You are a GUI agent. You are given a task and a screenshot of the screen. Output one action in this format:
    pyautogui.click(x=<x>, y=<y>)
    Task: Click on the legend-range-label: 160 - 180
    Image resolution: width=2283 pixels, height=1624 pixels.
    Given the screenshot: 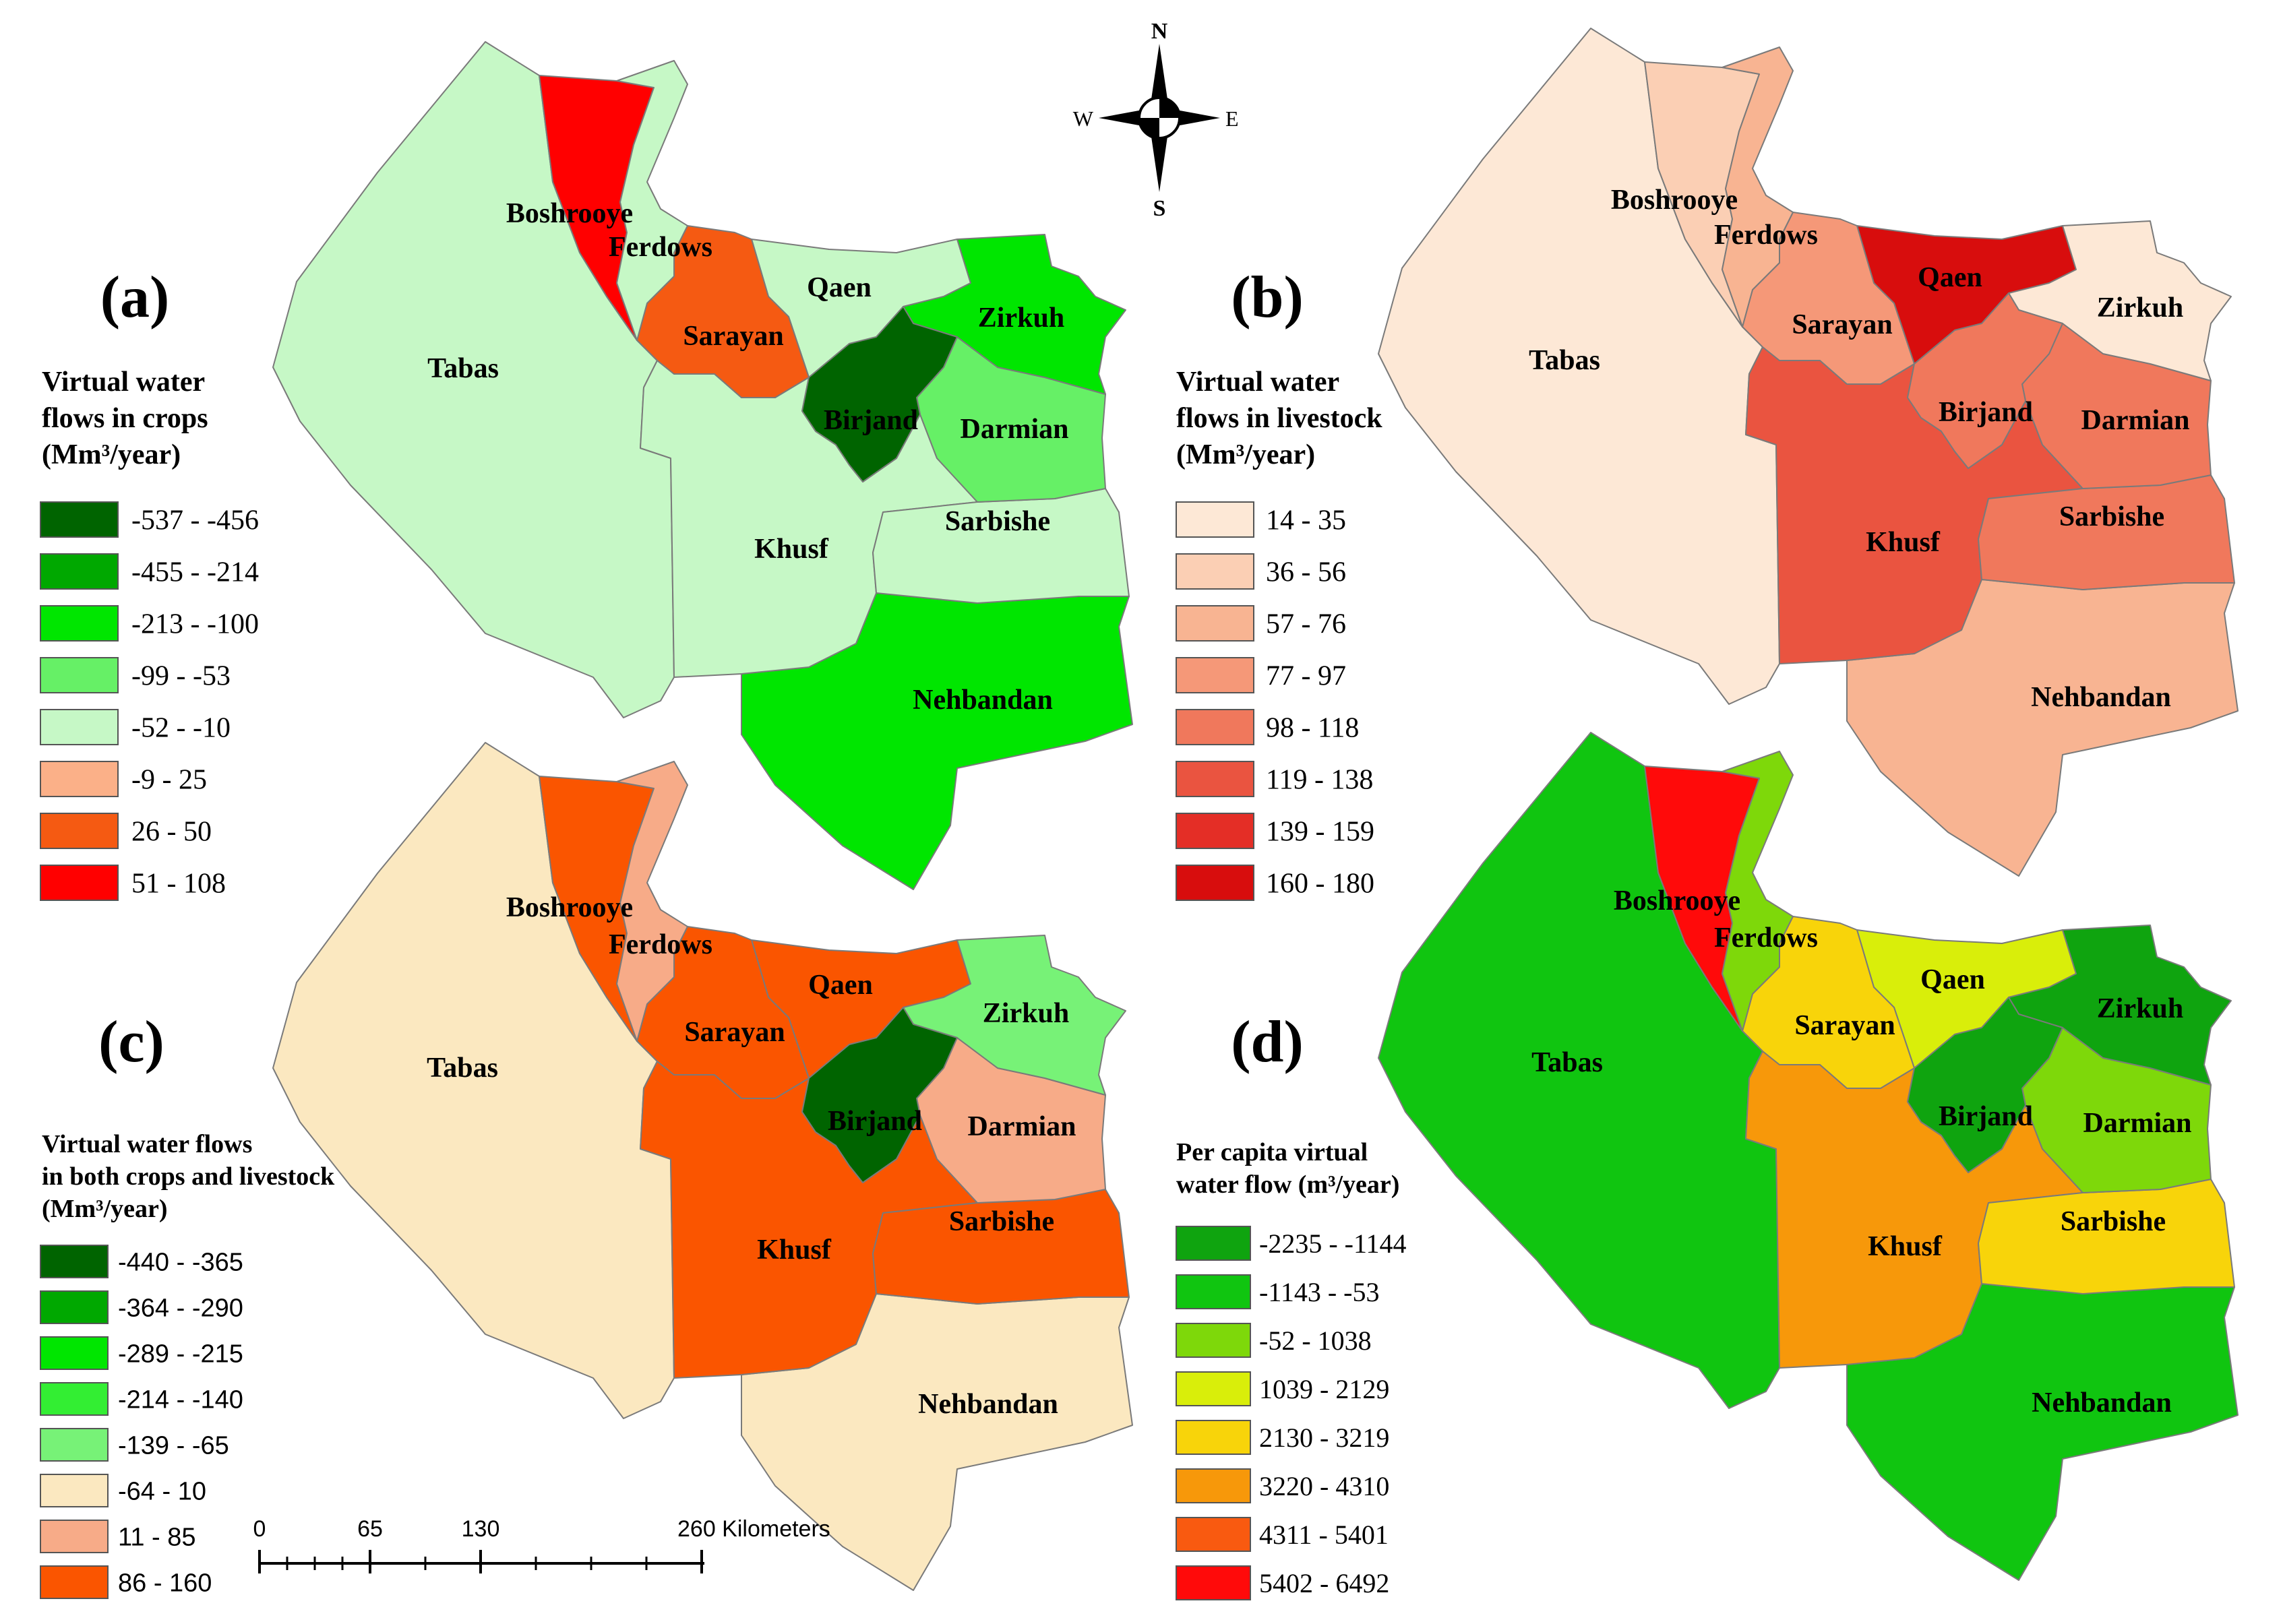 What is the action you would take?
    pyautogui.click(x=1320, y=885)
    